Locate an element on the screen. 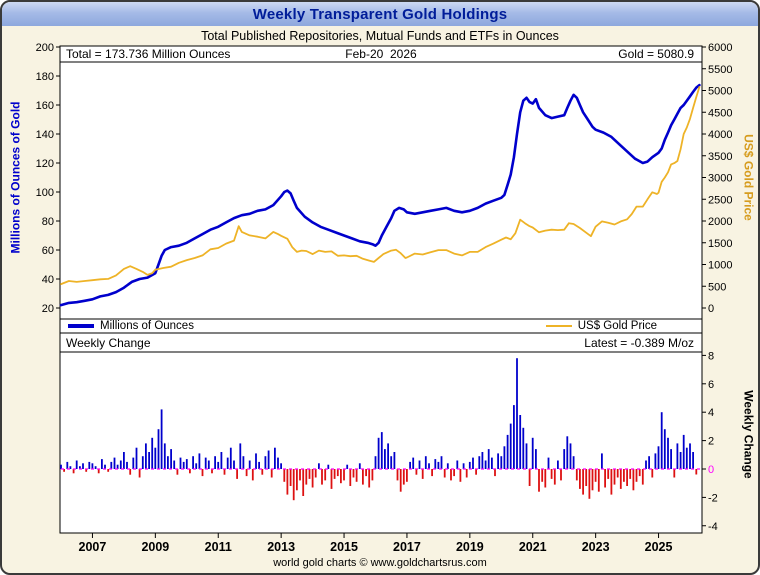  svg-text: 2 is located at coordinates (711, 442).